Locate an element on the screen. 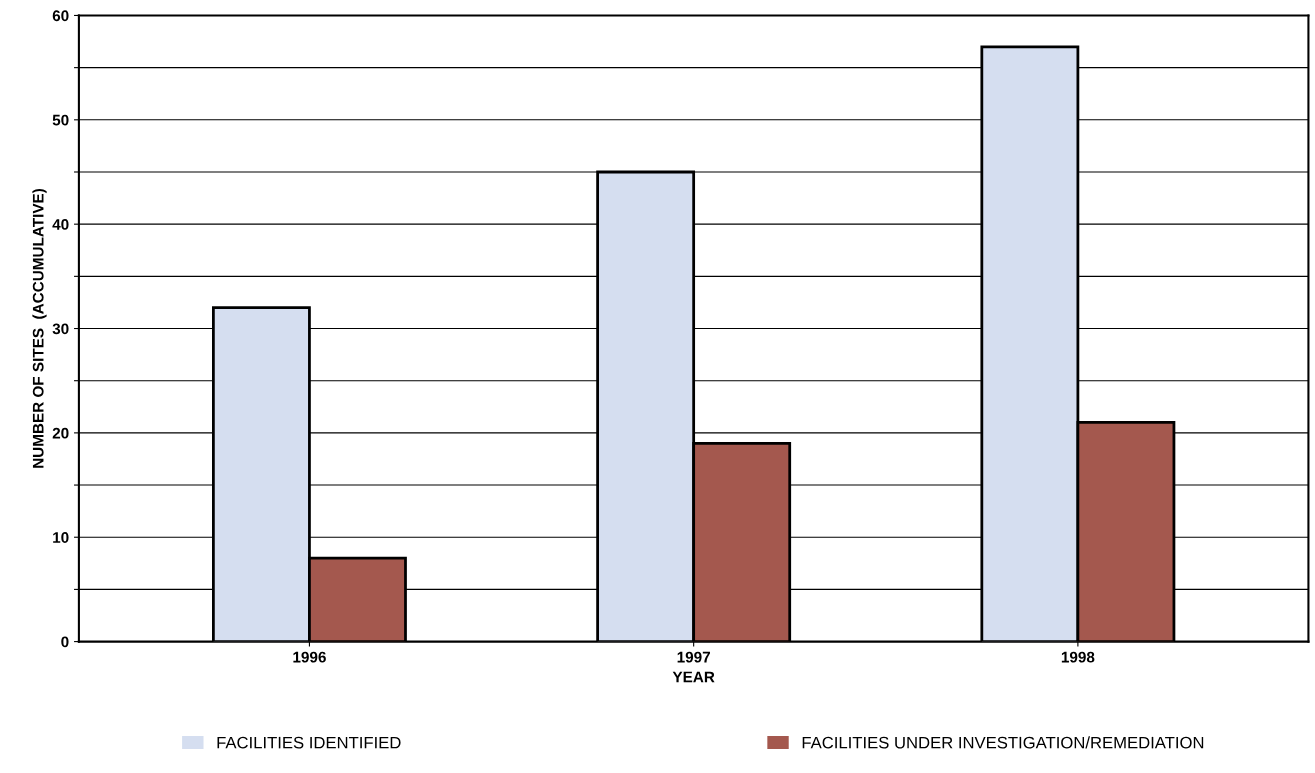  y-tick-label: 30 is located at coordinates (60, 329).